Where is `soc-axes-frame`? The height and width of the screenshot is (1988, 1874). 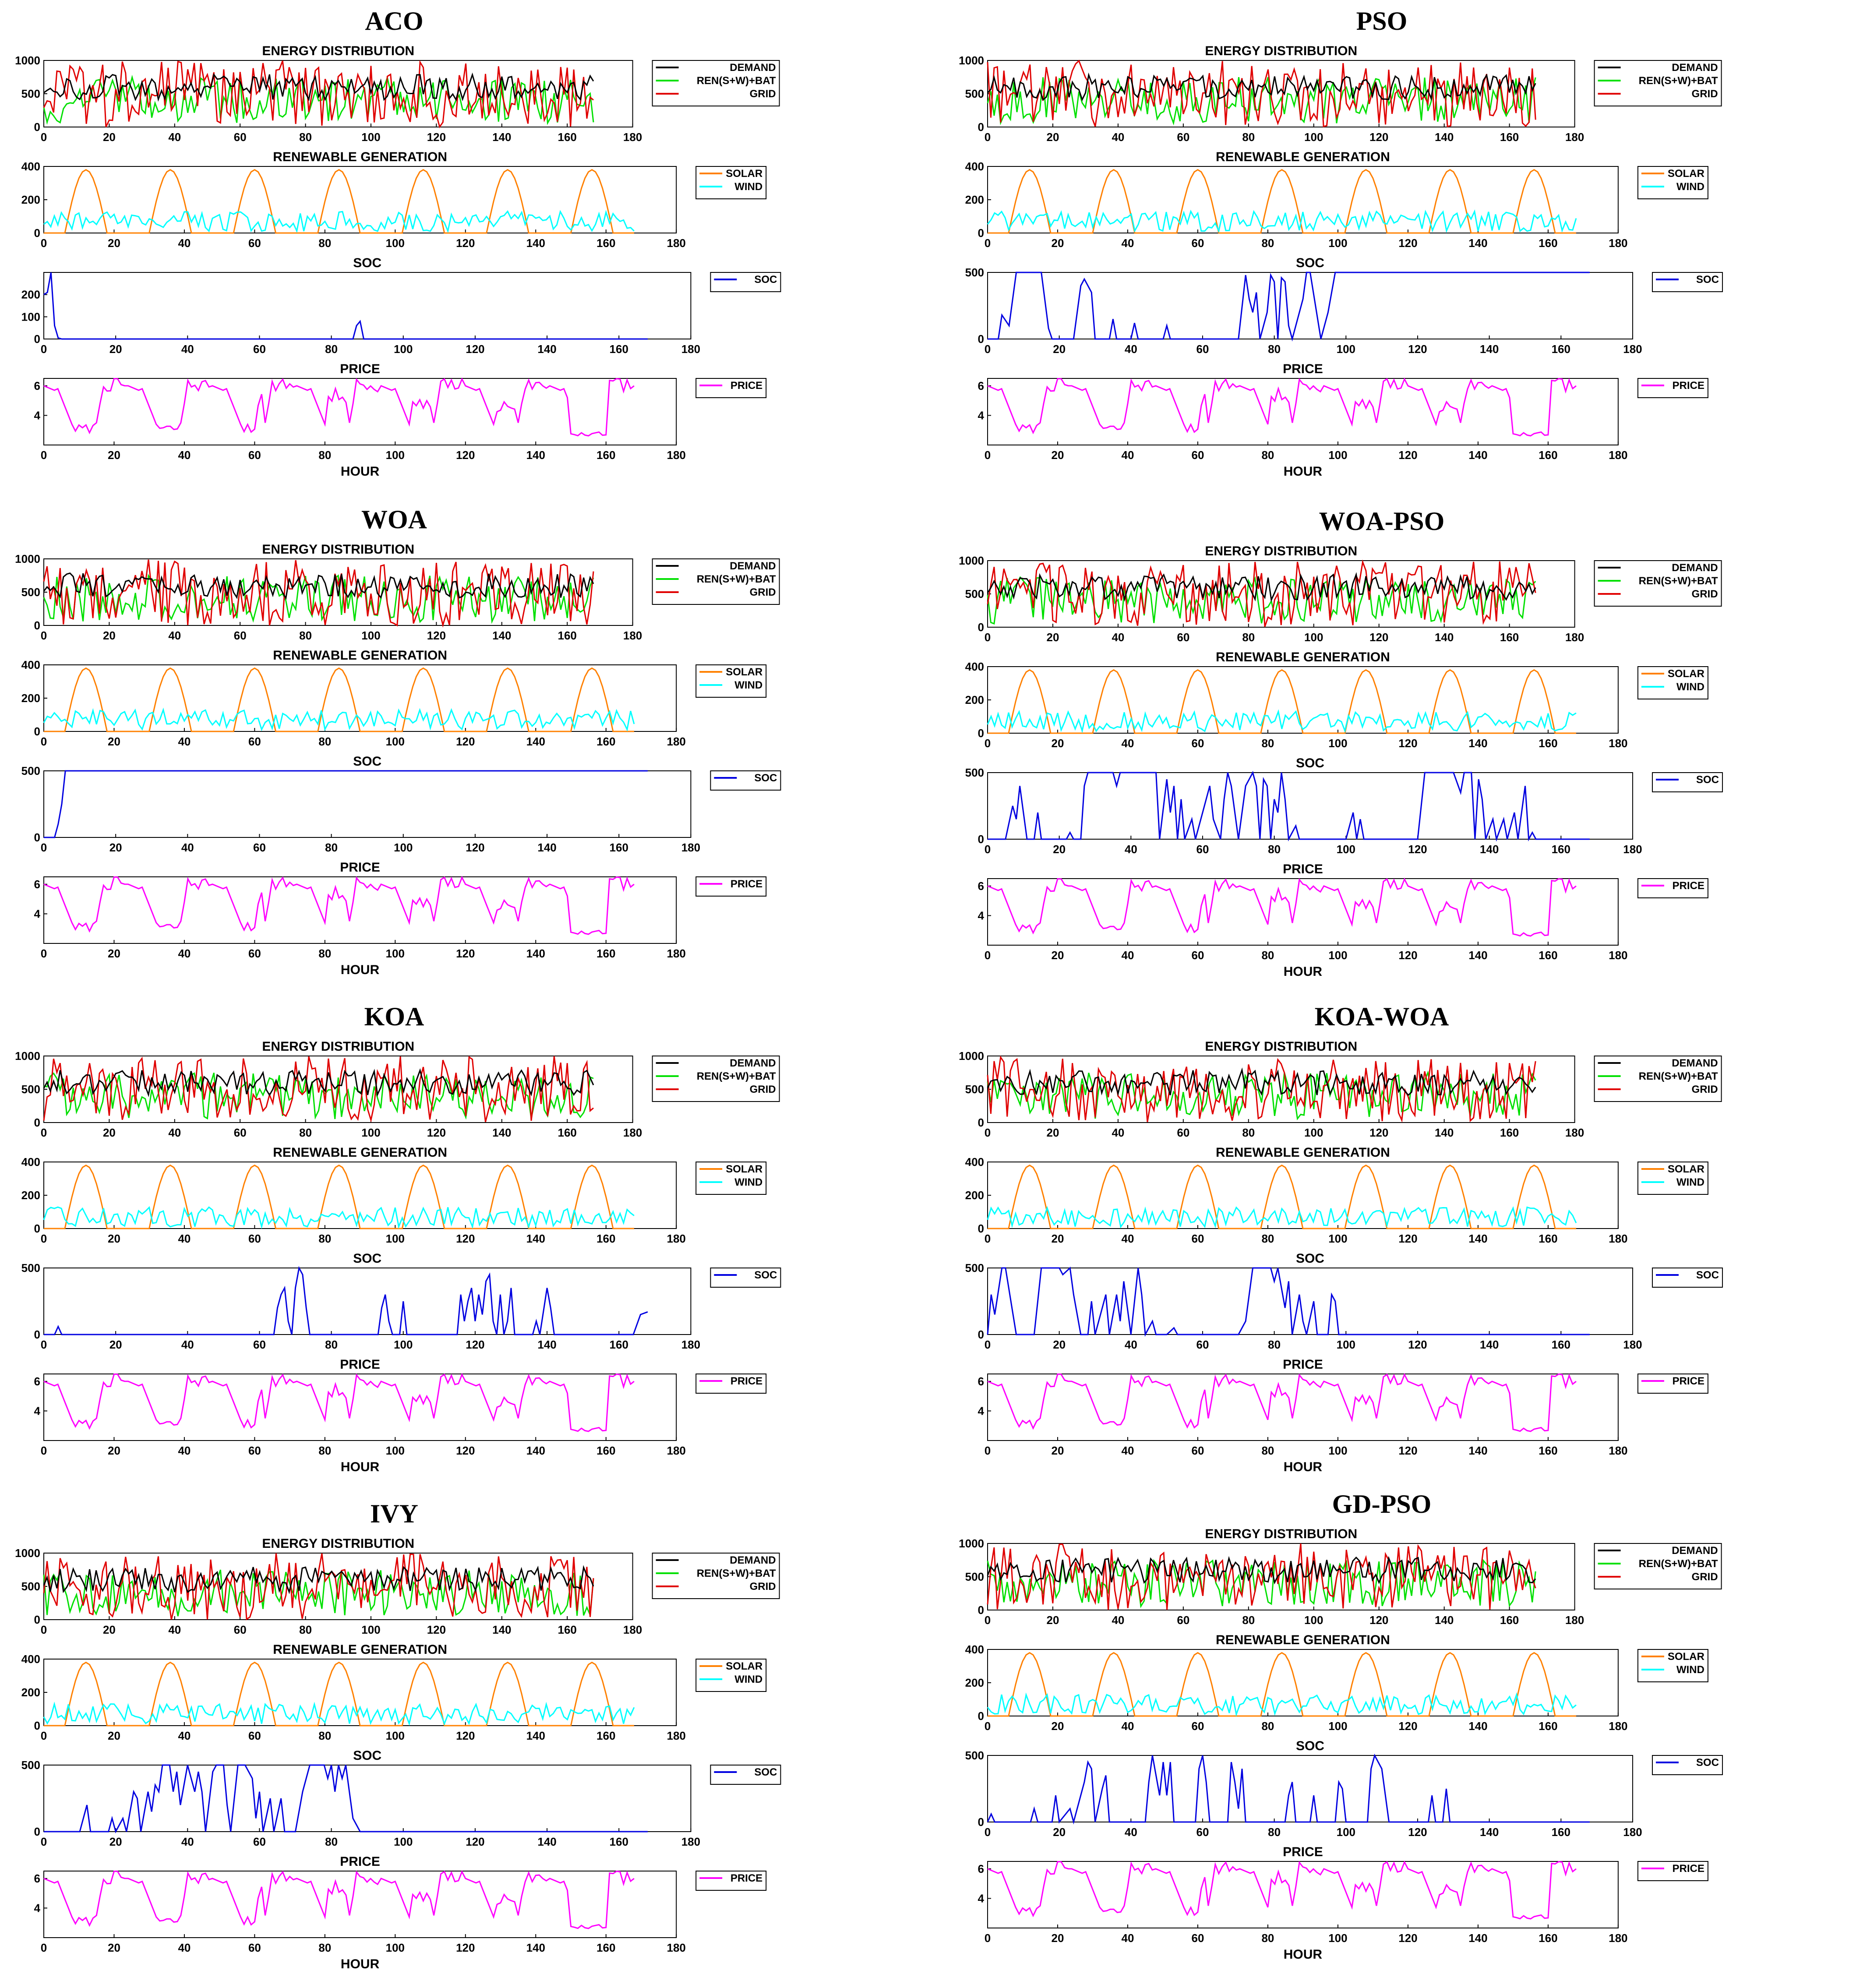 soc-axes-frame is located at coordinates (1310, 305).